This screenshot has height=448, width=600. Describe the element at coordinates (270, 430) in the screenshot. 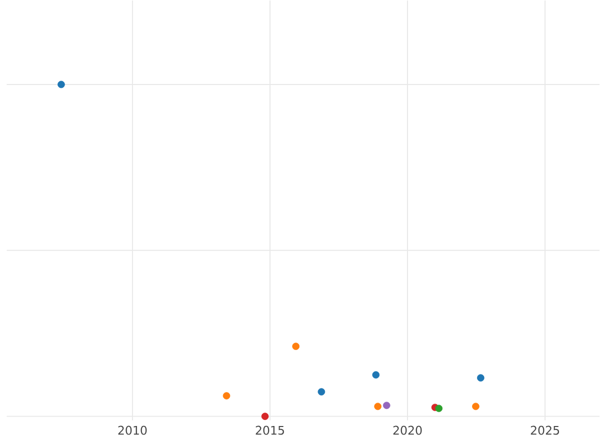

I see `x-tick-label: 2015` at that location.